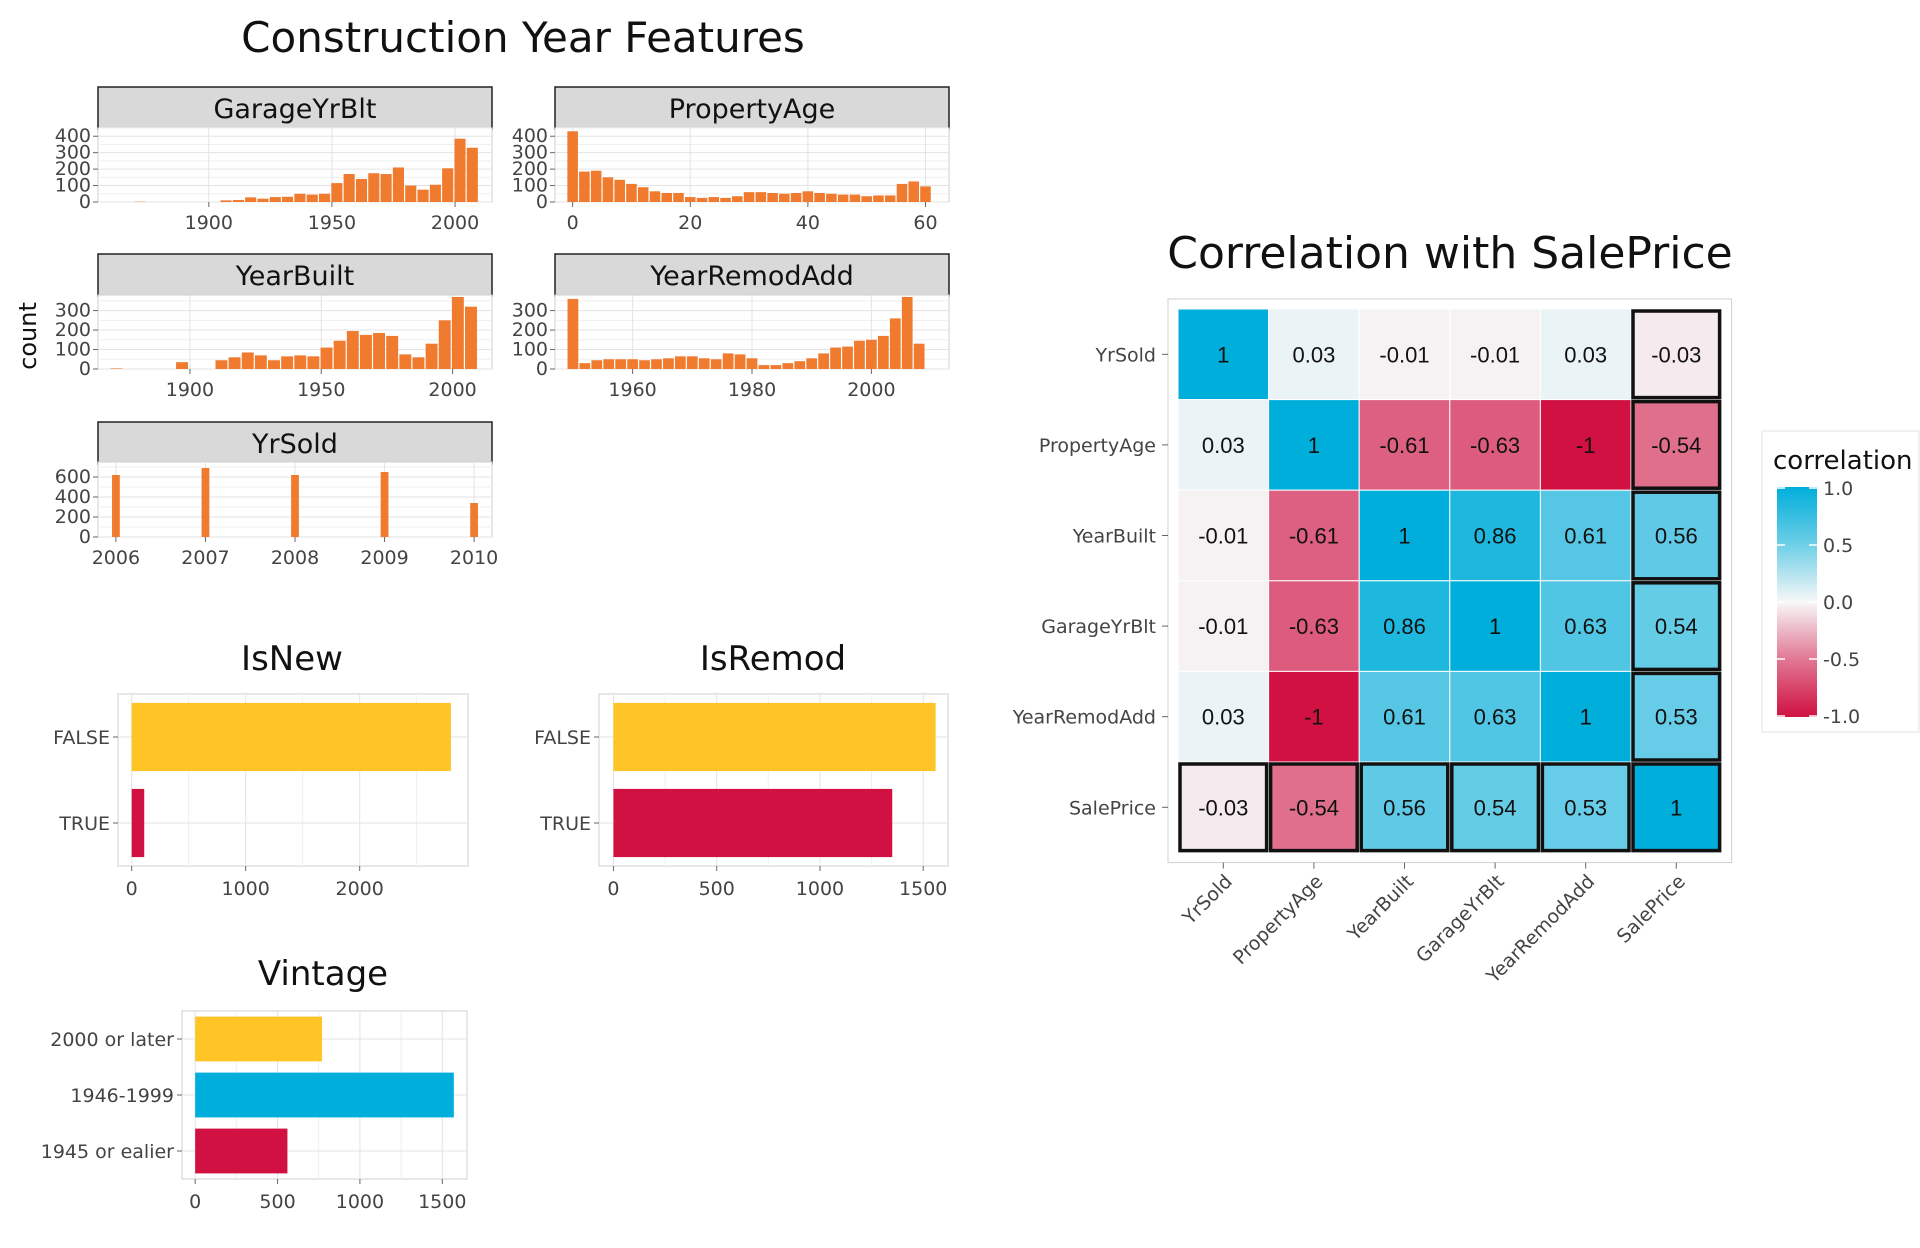  Describe the element at coordinates (542, 202) in the screenshot. I see `y-tick-label: 0` at that location.